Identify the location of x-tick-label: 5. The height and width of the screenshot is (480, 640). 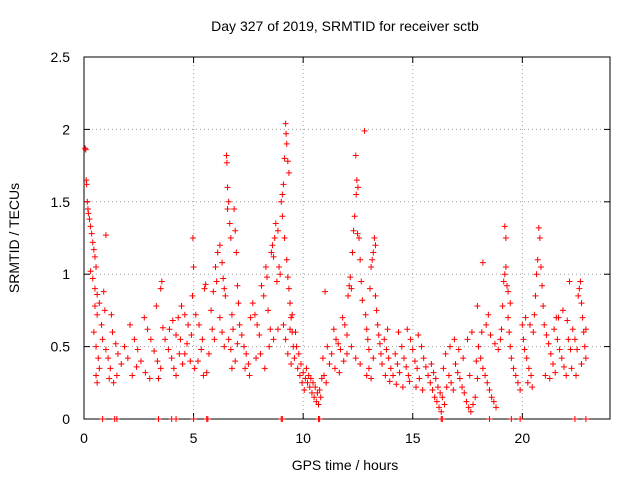
(194, 438).